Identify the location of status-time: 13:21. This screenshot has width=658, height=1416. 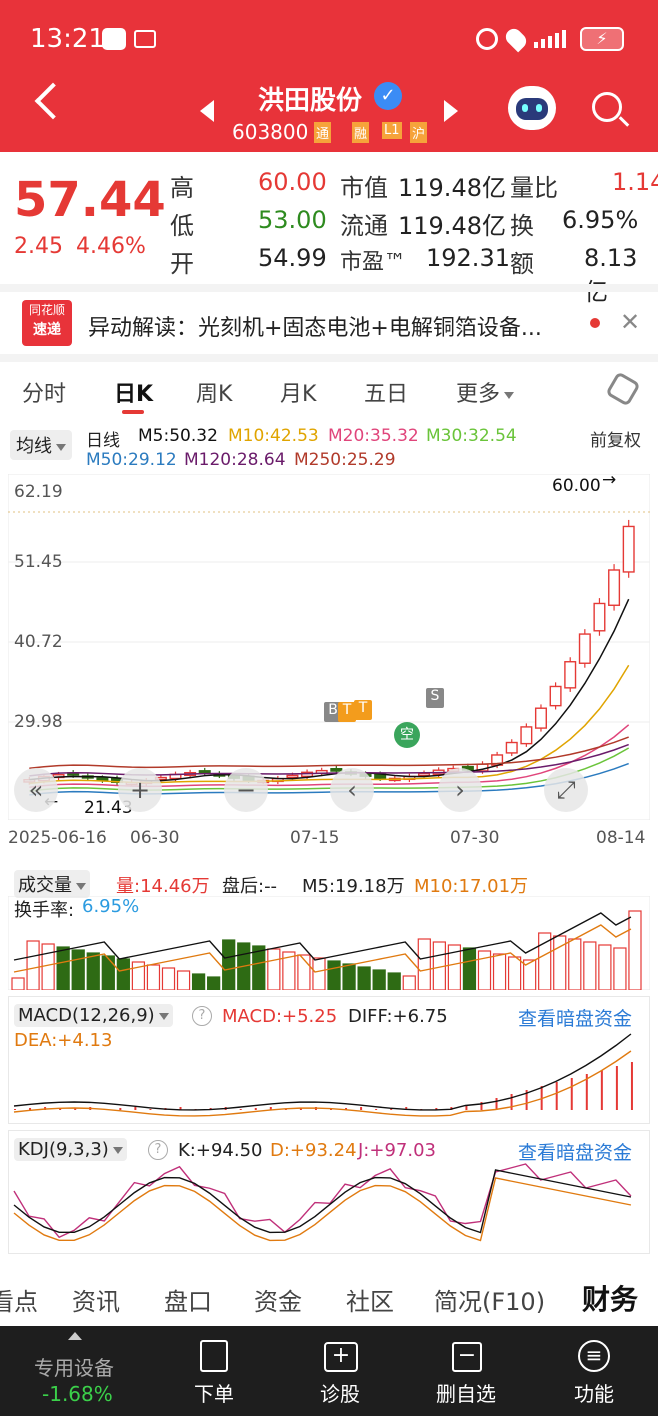
(67, 39).